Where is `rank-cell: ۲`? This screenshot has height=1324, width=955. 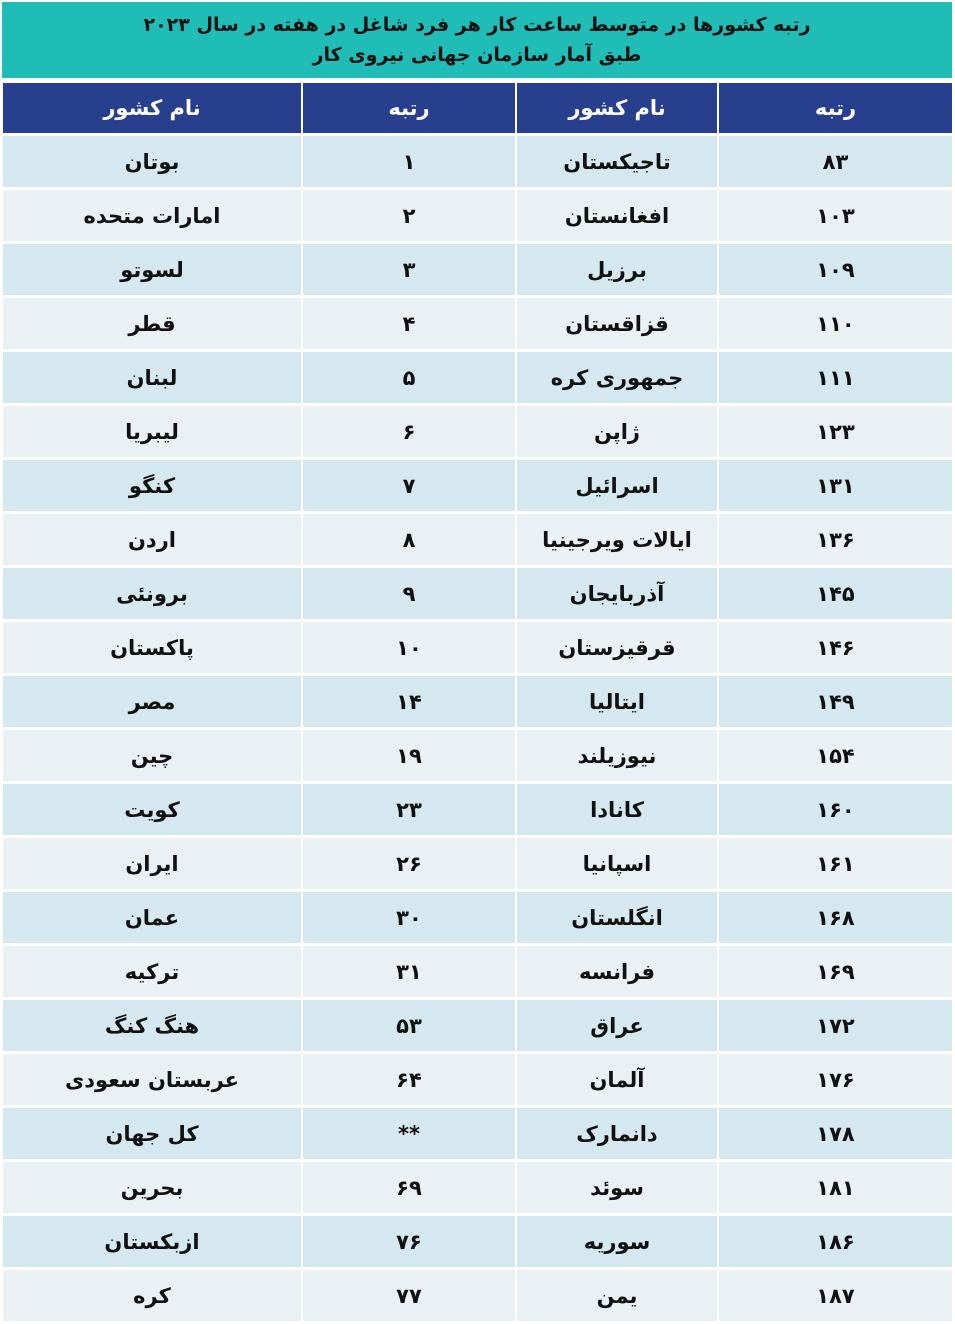 rank-cell: ۲ is located at coordinates (409, 215).